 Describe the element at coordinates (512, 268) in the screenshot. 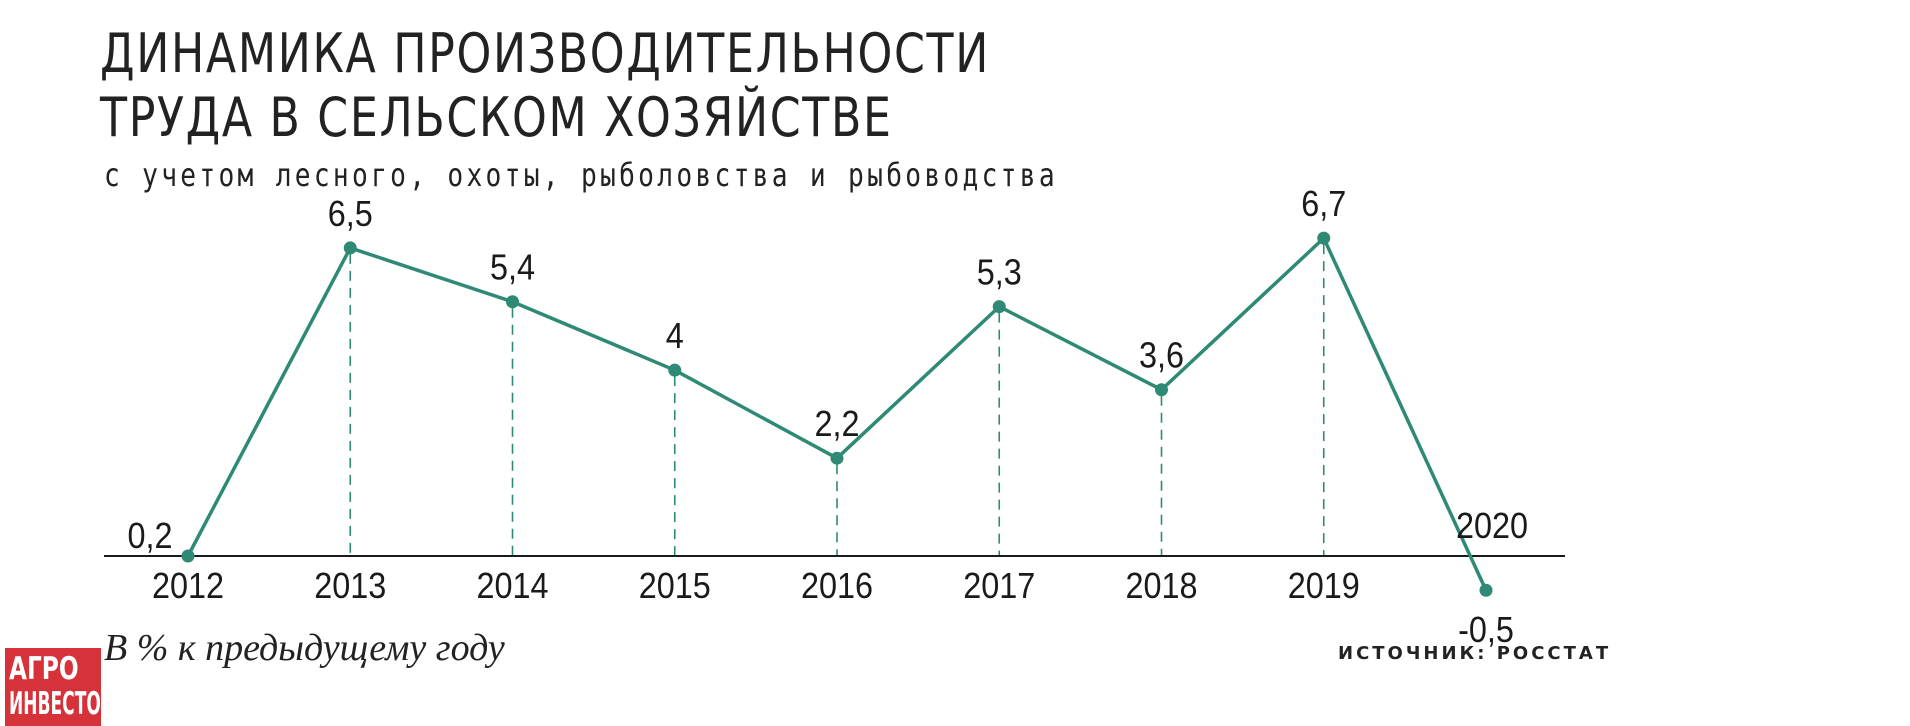

I see `data-label: 5,4` at that location.